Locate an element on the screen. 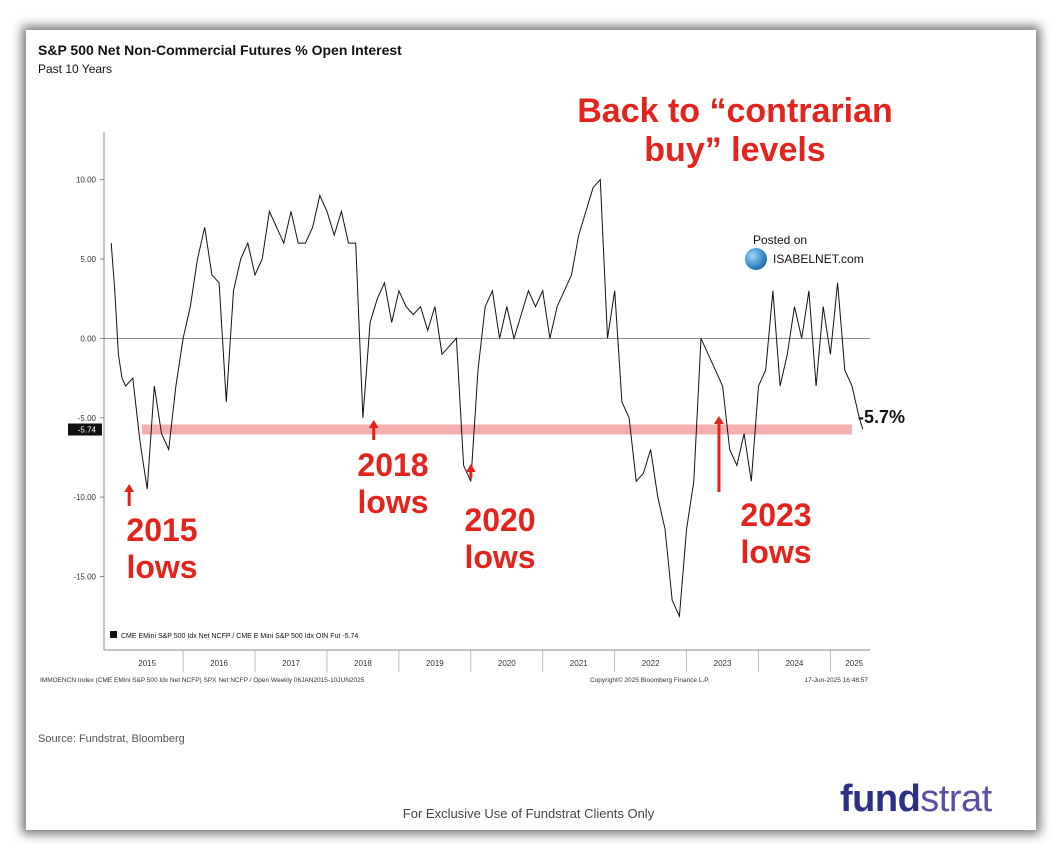 This screenshot has width=1057, height=850. lows-2020-year: 2020 is located at coordinates (500, 520).